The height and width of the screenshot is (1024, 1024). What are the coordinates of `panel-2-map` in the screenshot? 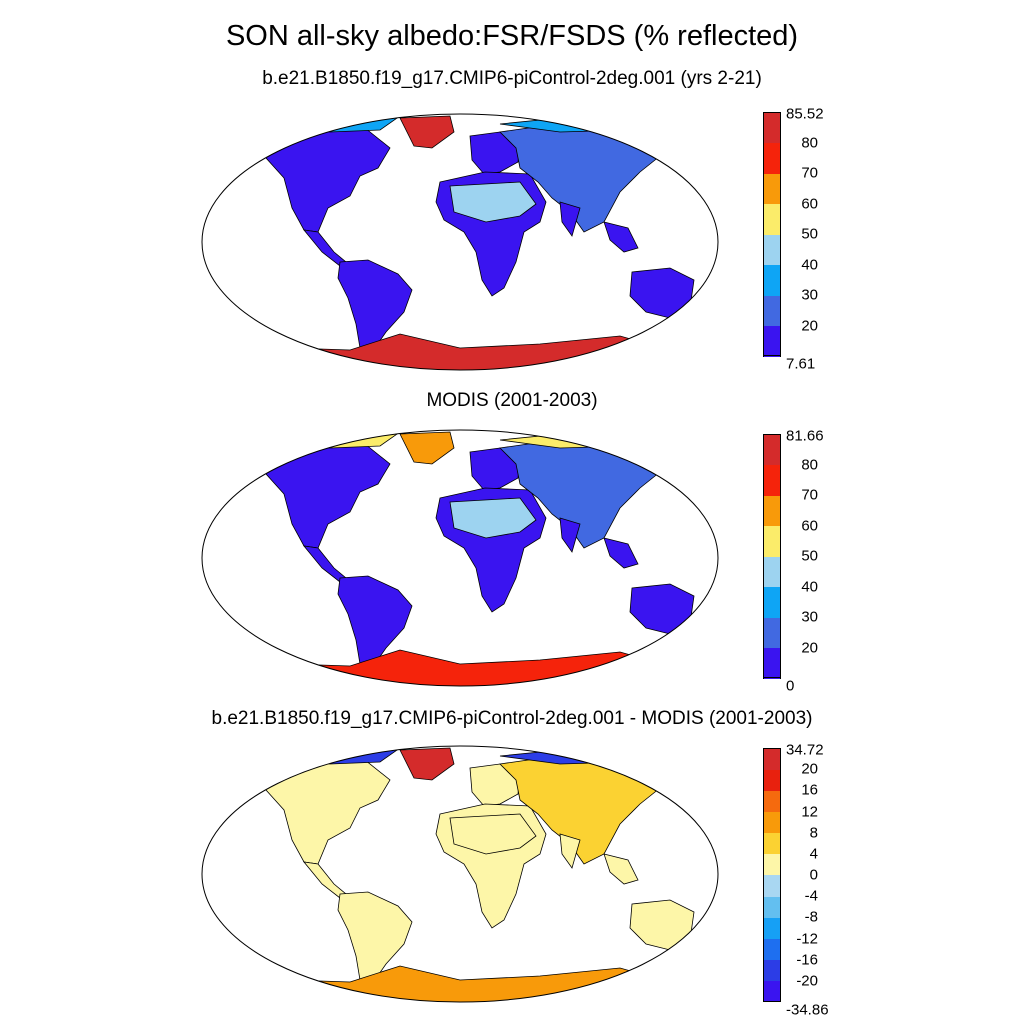 It's located at (460, 558).